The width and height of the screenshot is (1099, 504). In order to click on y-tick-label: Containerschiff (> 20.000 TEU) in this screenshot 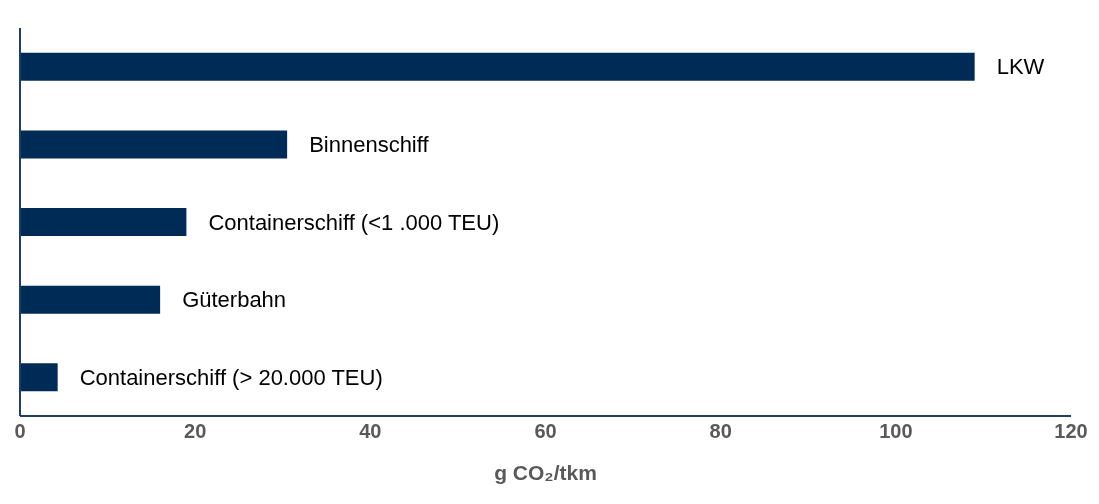, I will do `click(231, 377)`.